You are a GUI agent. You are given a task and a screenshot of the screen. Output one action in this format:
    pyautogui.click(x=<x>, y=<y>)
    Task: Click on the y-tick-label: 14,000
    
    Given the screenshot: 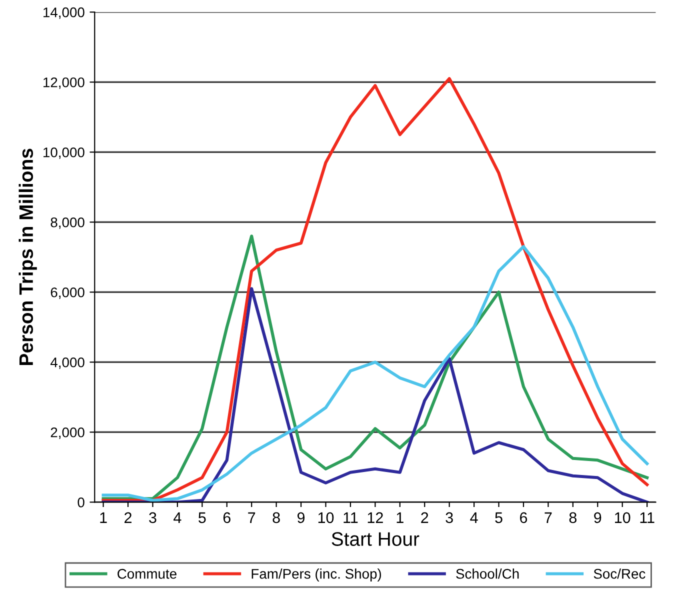 What is the action you would take?
    pyautogui.click(x=64, y=13)
    